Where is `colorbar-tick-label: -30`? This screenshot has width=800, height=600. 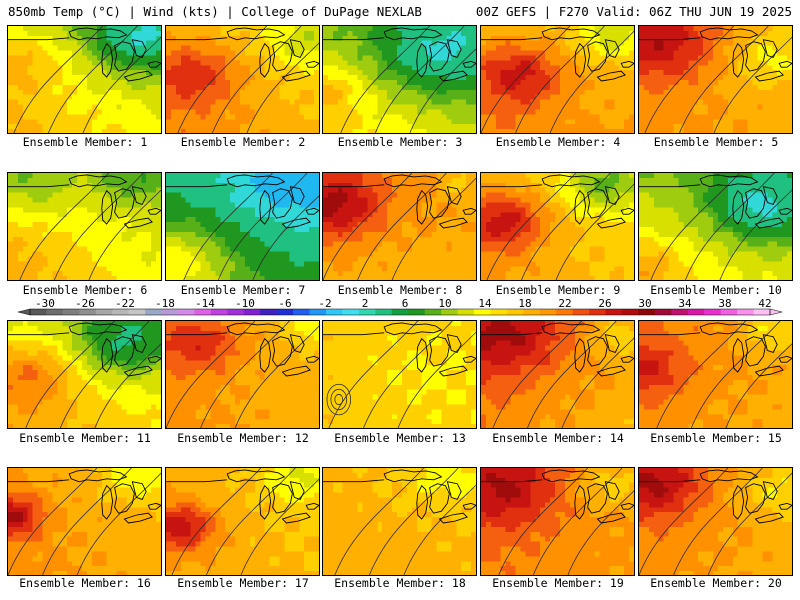
colorbar-tick-label: -30 is located at coordinates (45, 303).